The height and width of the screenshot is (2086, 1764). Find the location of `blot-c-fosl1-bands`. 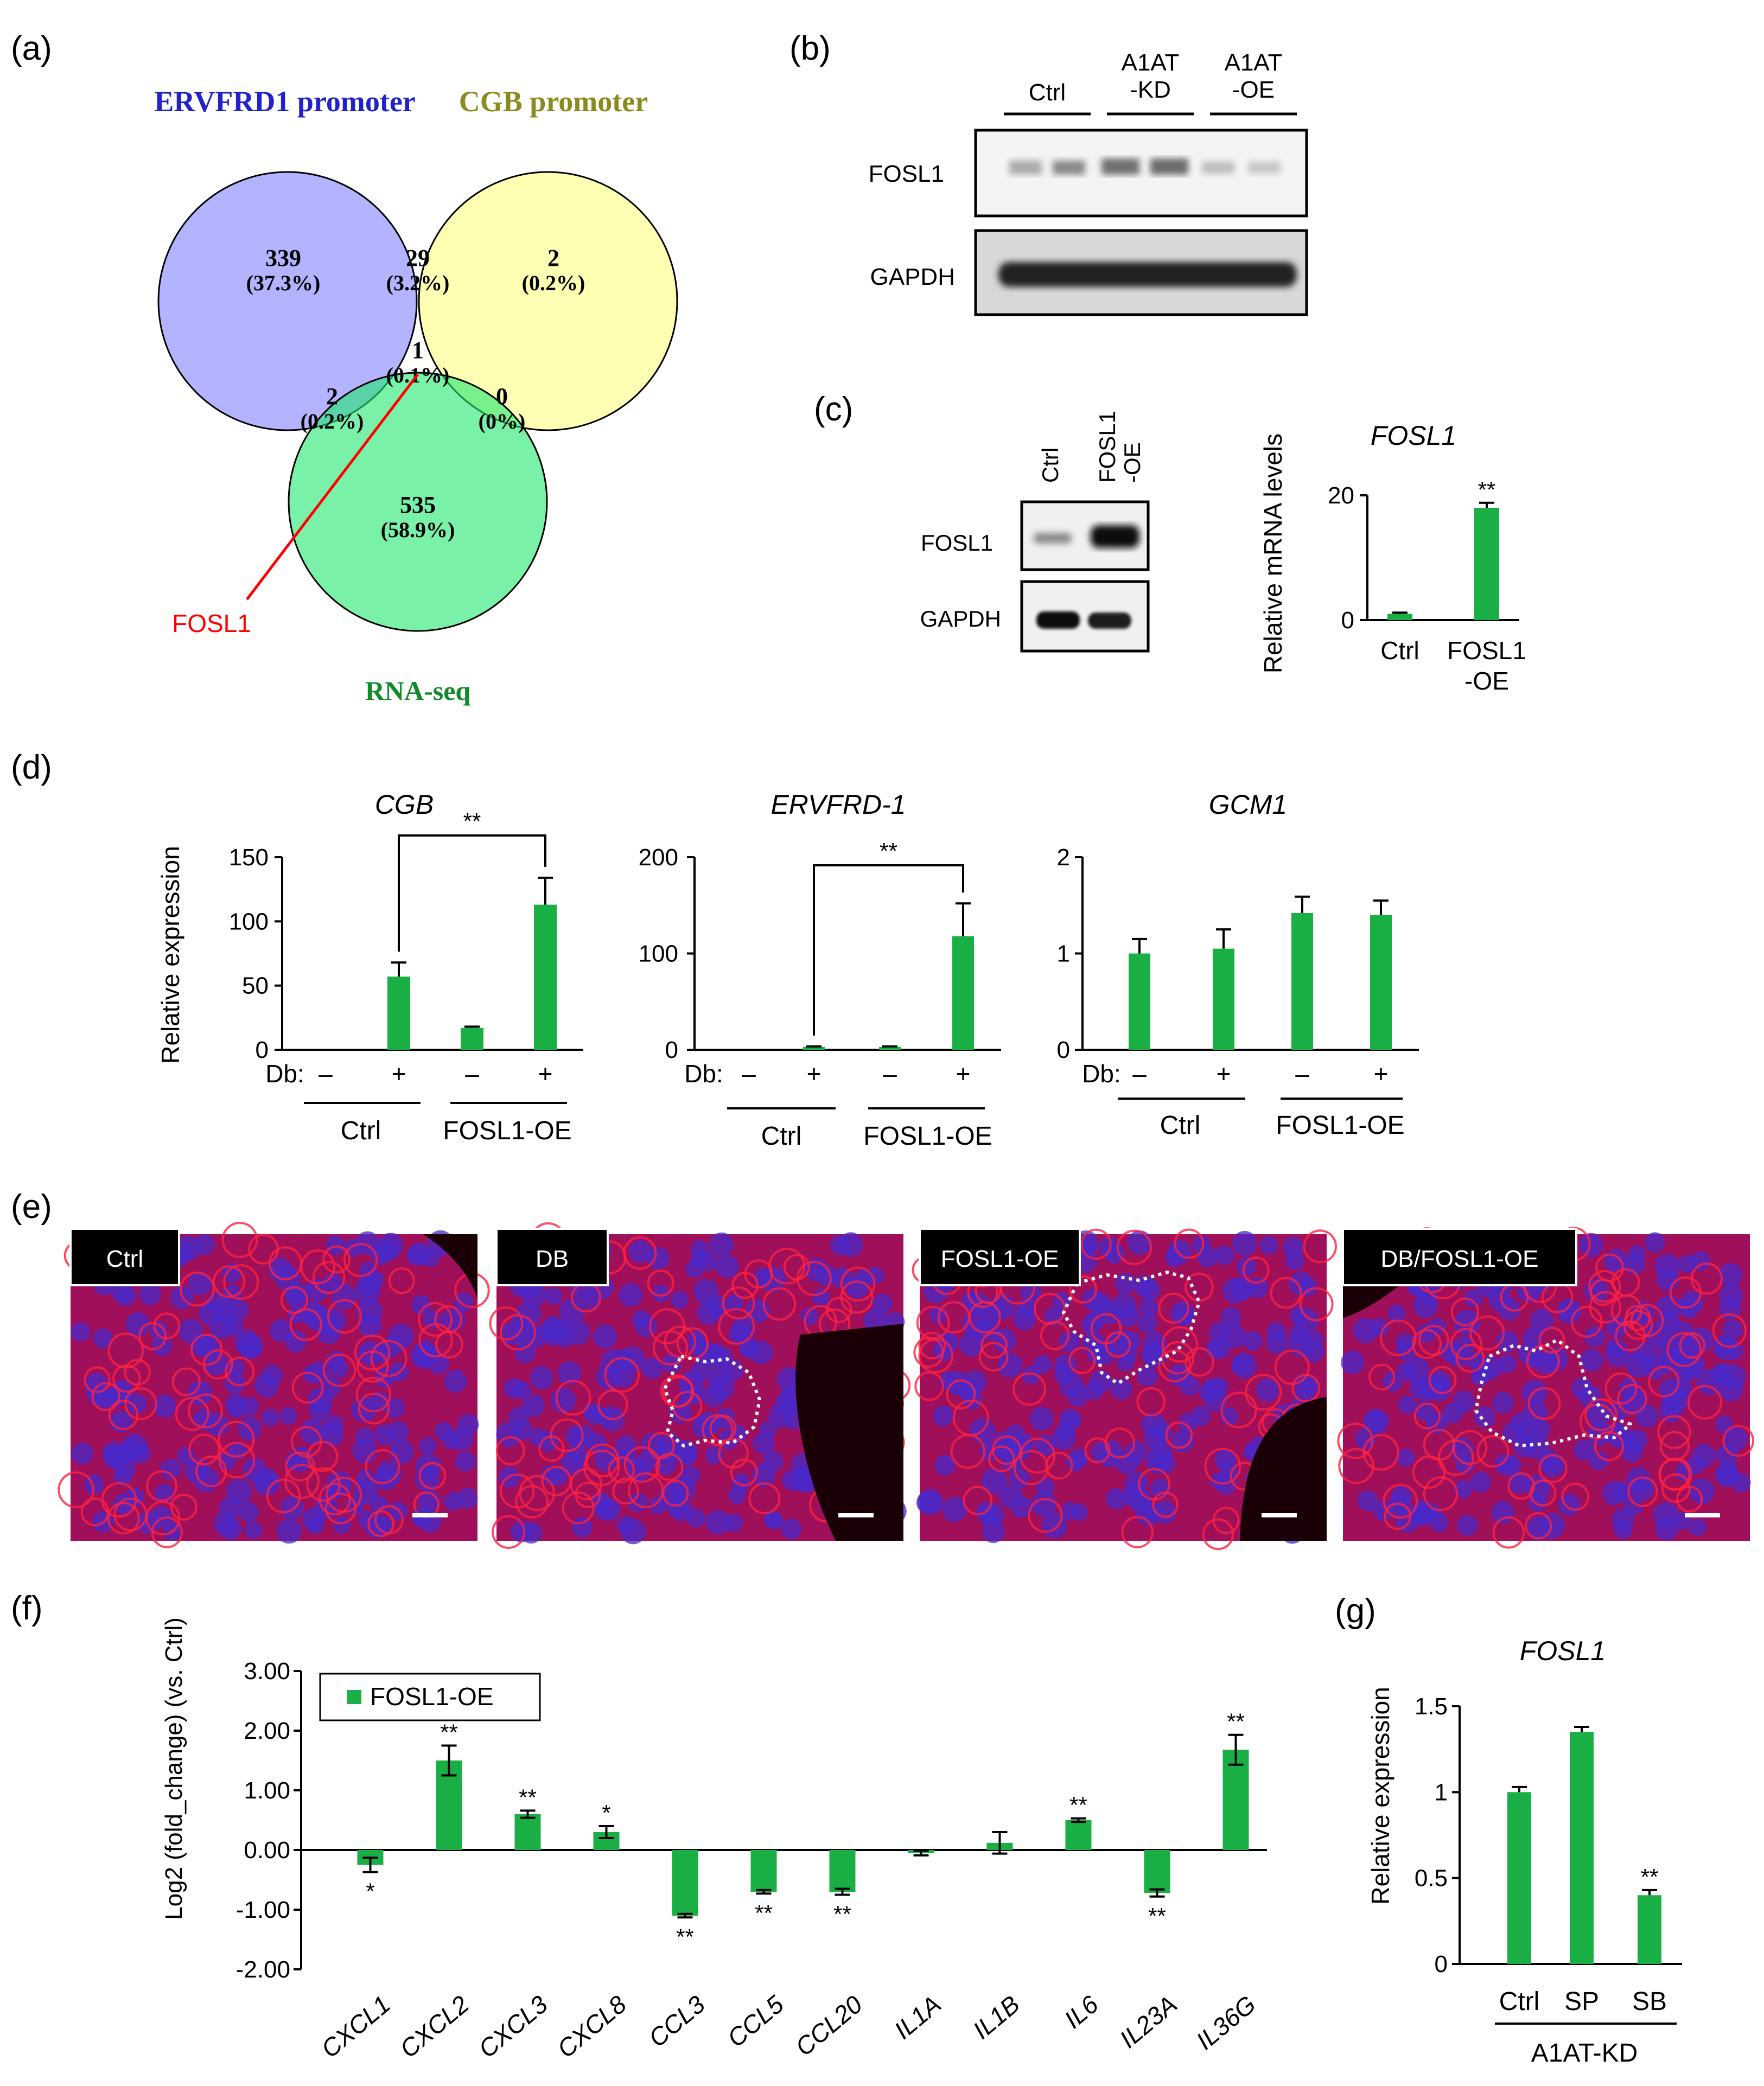

blot-c-fosl1-bands is located at coordinates (1086, 536).